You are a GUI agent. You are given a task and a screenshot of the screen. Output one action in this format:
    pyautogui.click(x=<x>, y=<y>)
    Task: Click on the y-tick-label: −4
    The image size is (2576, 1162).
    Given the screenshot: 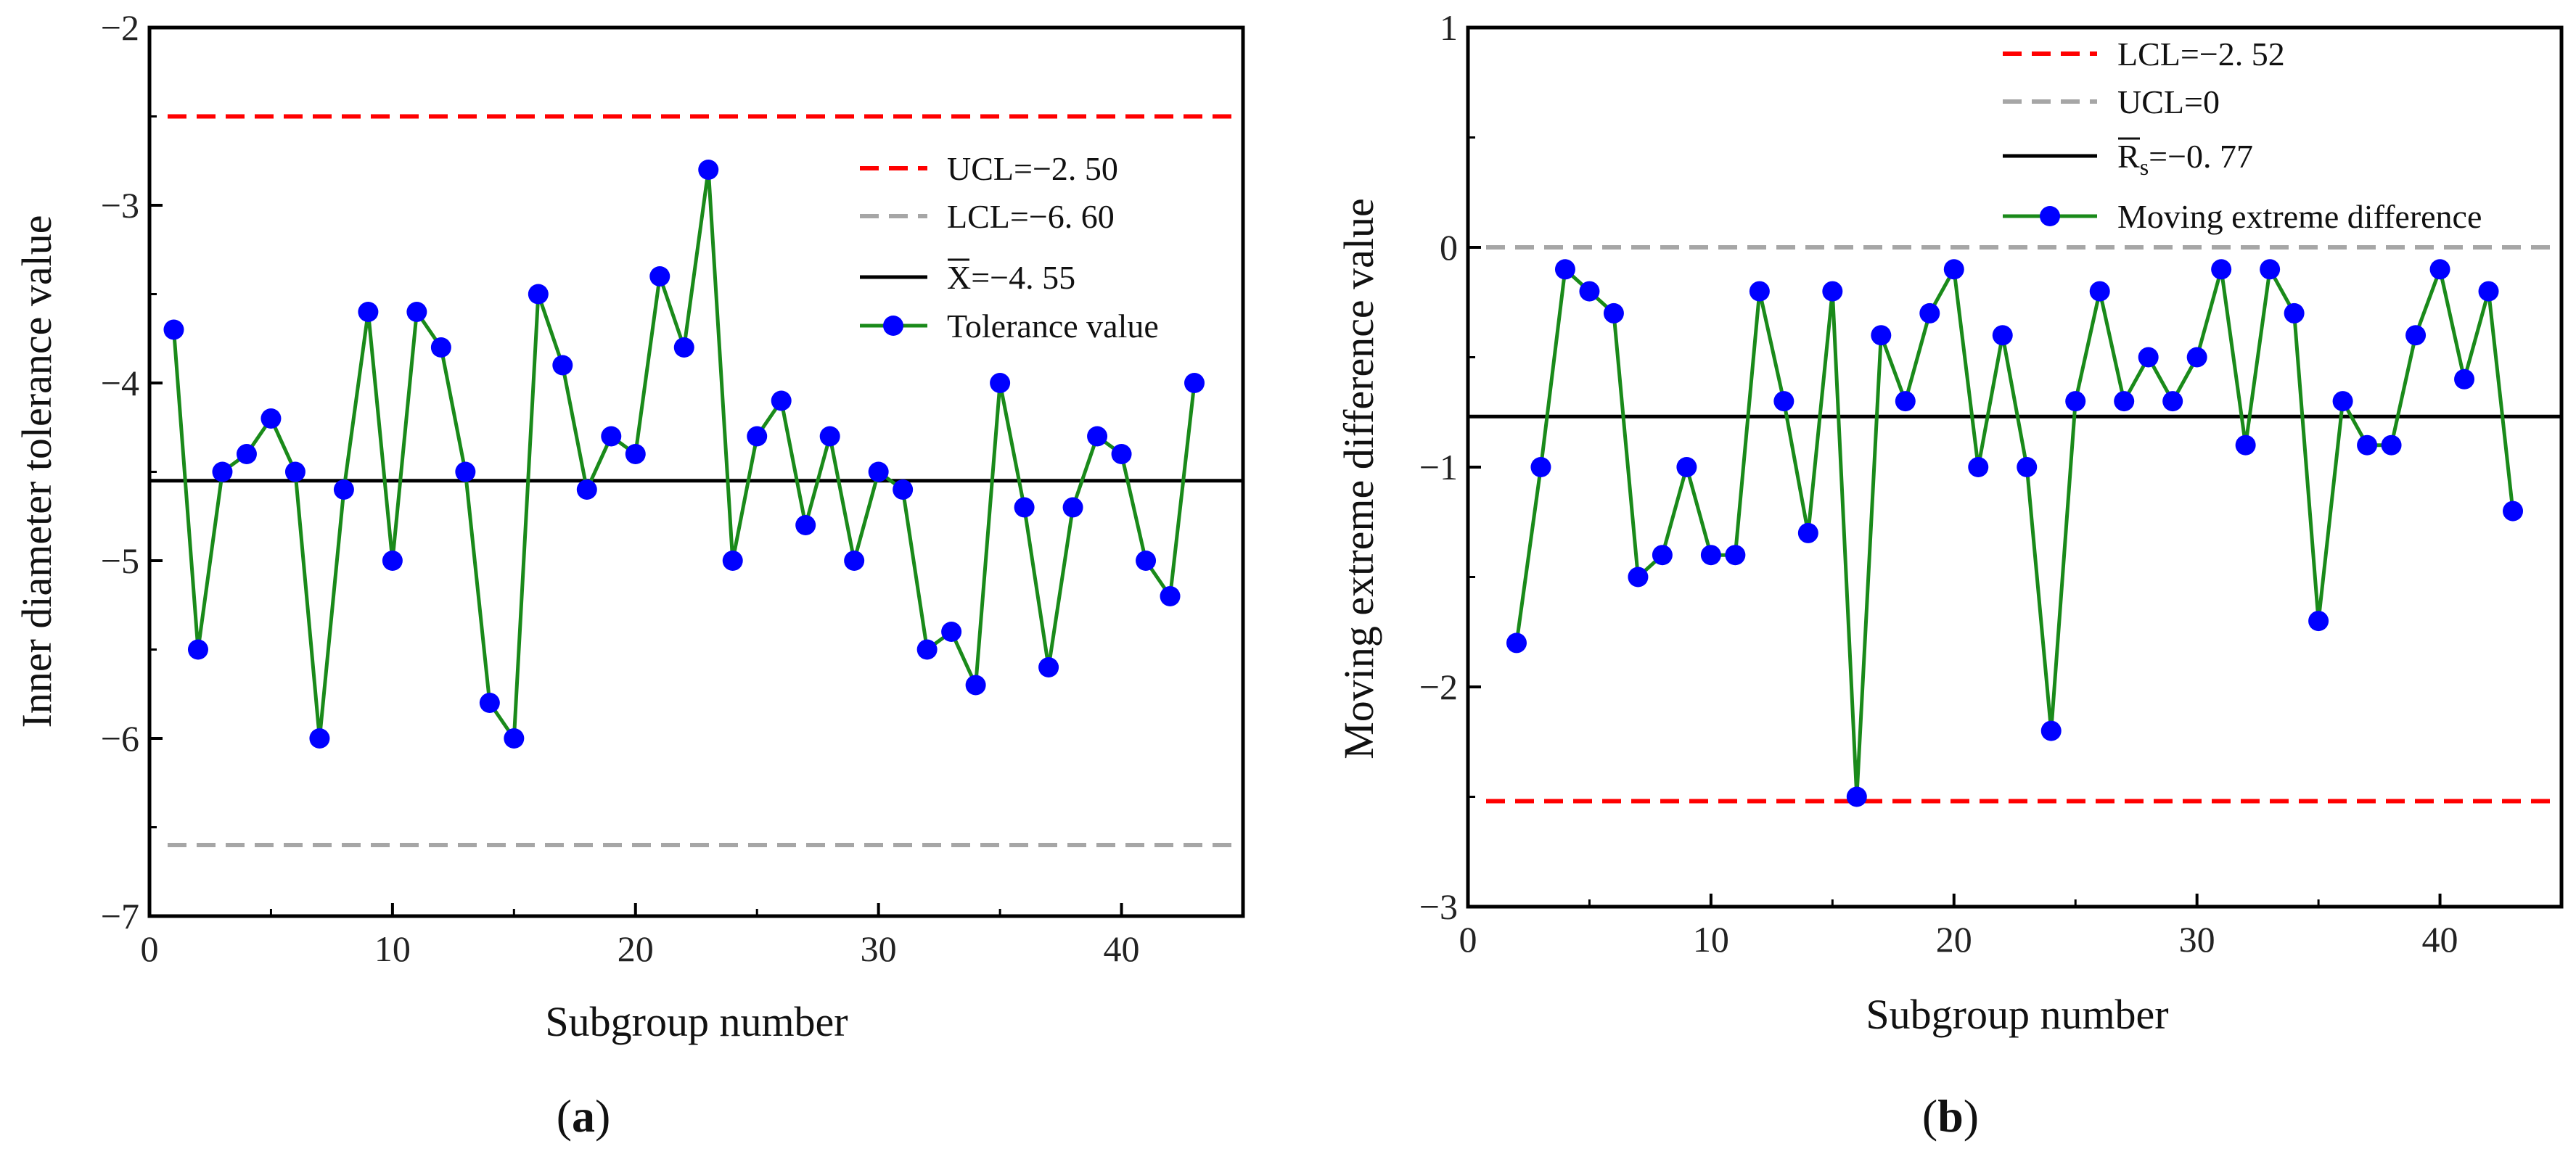 What is the action you would take?
    pyautogui.click(x=120, y=383)
    